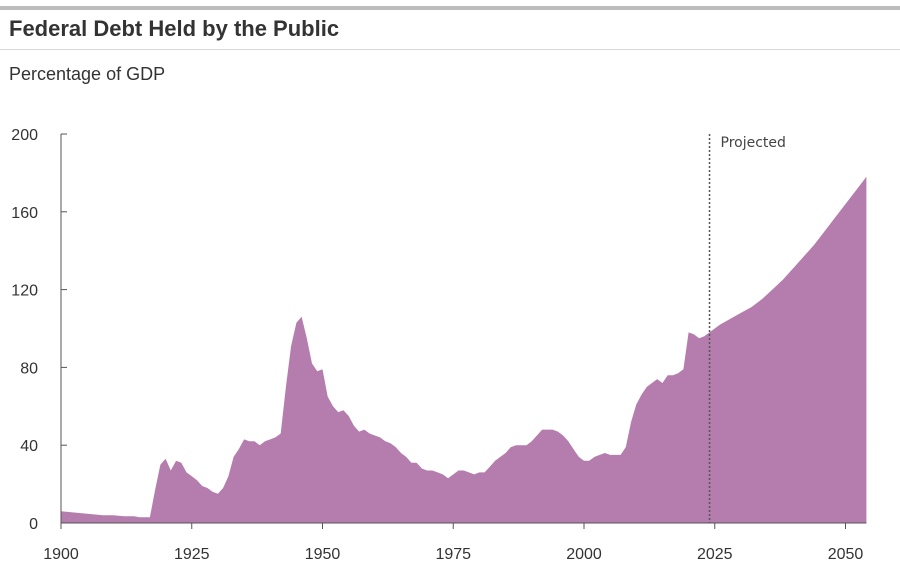  Describe the element at coordinates (753, 143) in the screenshot. I see `projected-label: Projected` at that location.